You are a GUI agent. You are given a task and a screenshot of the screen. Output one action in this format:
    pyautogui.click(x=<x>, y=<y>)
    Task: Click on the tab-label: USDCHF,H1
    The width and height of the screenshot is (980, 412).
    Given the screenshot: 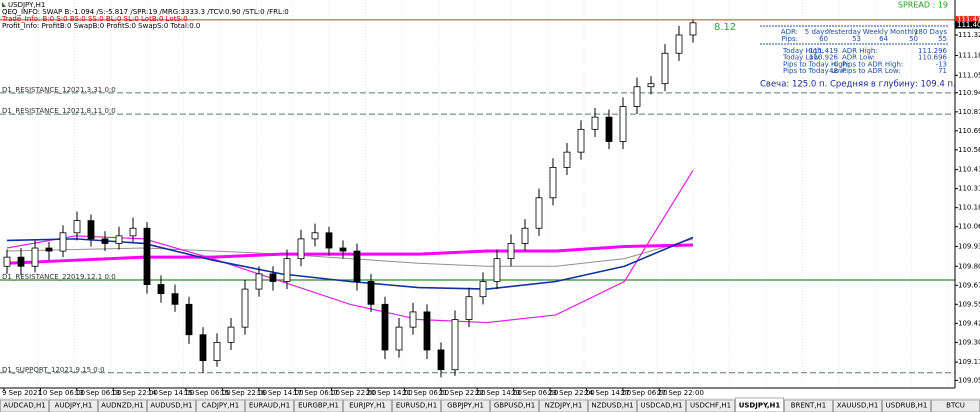 What is the action you would take?
    pyautogui.click(x=710, y=406)
    